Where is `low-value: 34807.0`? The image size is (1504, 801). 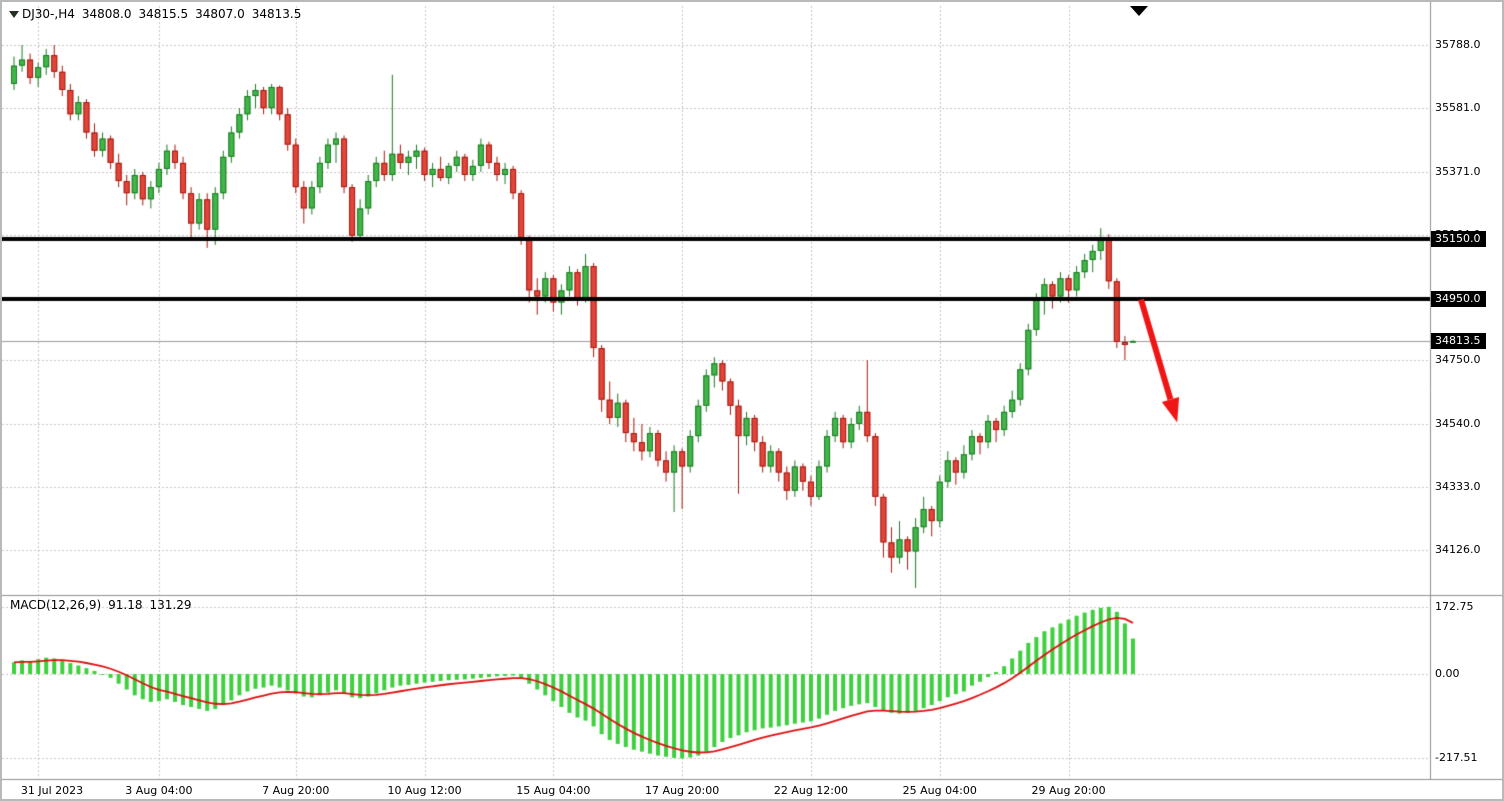 low-value: 34807.0 is located at coordinates (220, 14).